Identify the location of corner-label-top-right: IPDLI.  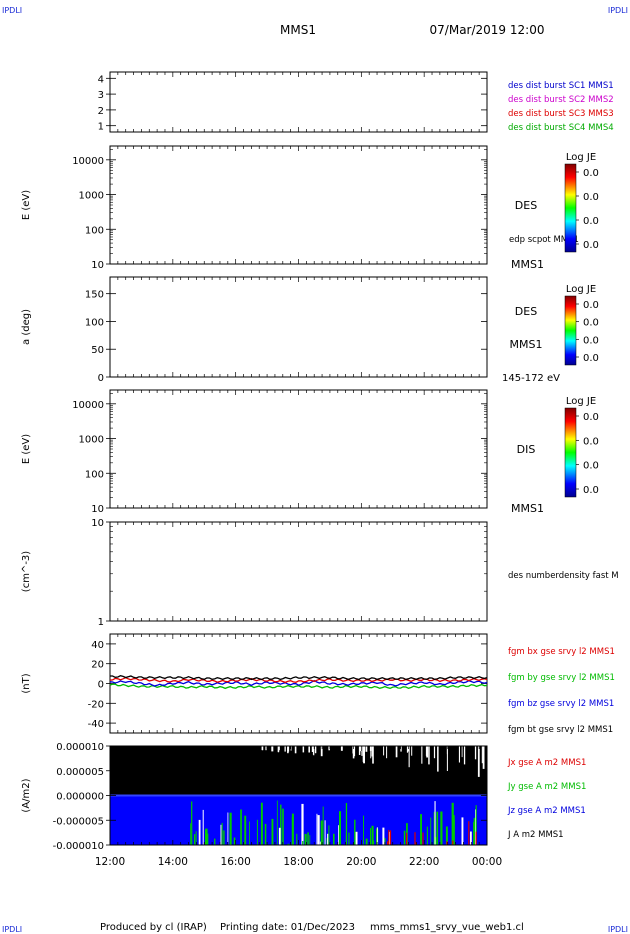
(618, 10).